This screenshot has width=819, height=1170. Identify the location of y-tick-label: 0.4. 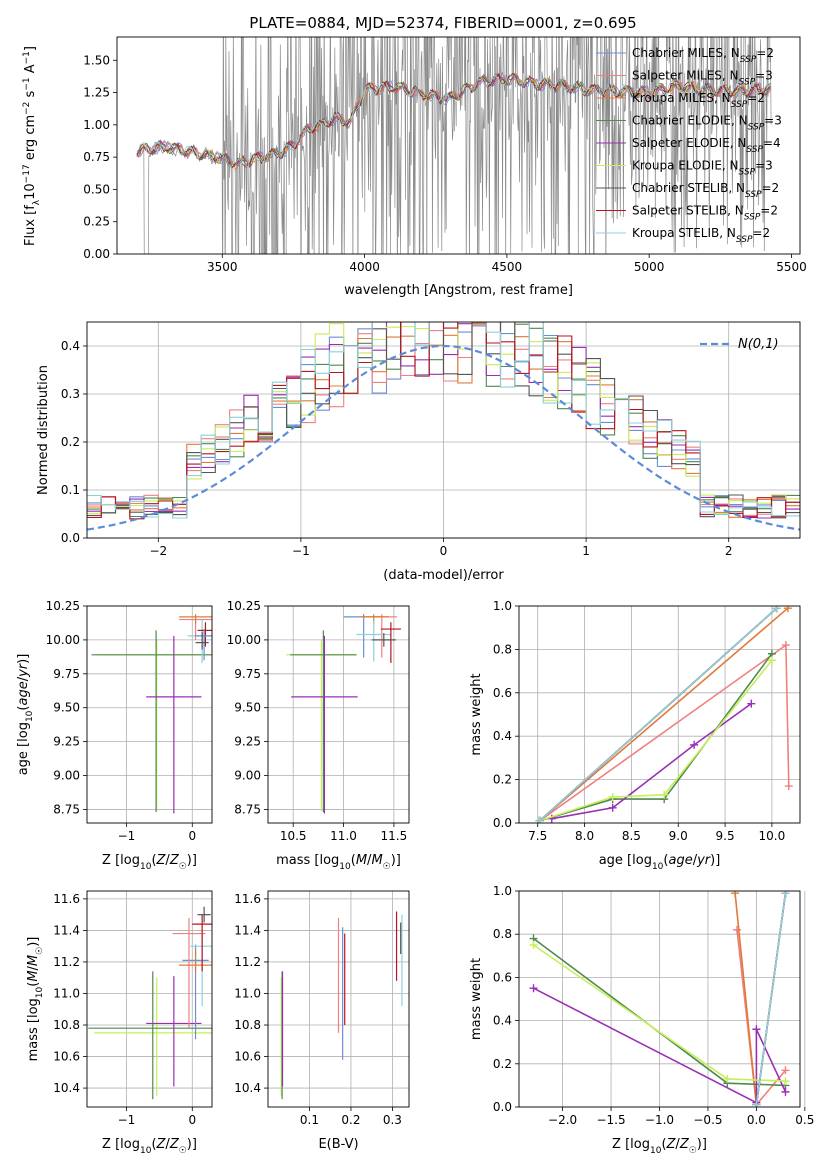
(502, 736).